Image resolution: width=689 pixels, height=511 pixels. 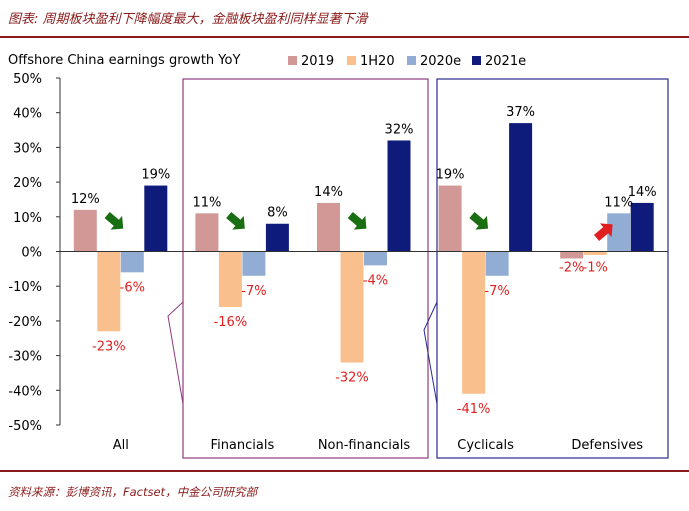 What do you see at coordinates (607, 445) in the screenshot?
I see `category-label: Defensives` at bounding box center [607, 445].